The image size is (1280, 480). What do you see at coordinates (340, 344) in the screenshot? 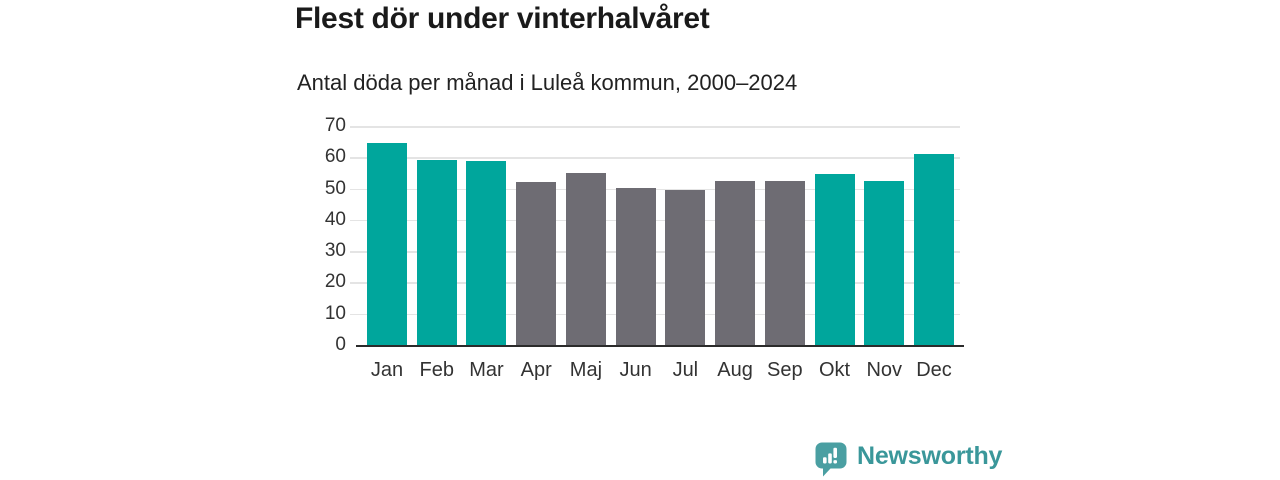
I see `y-tick-label-0: 0` at bounding box center [340, 344].